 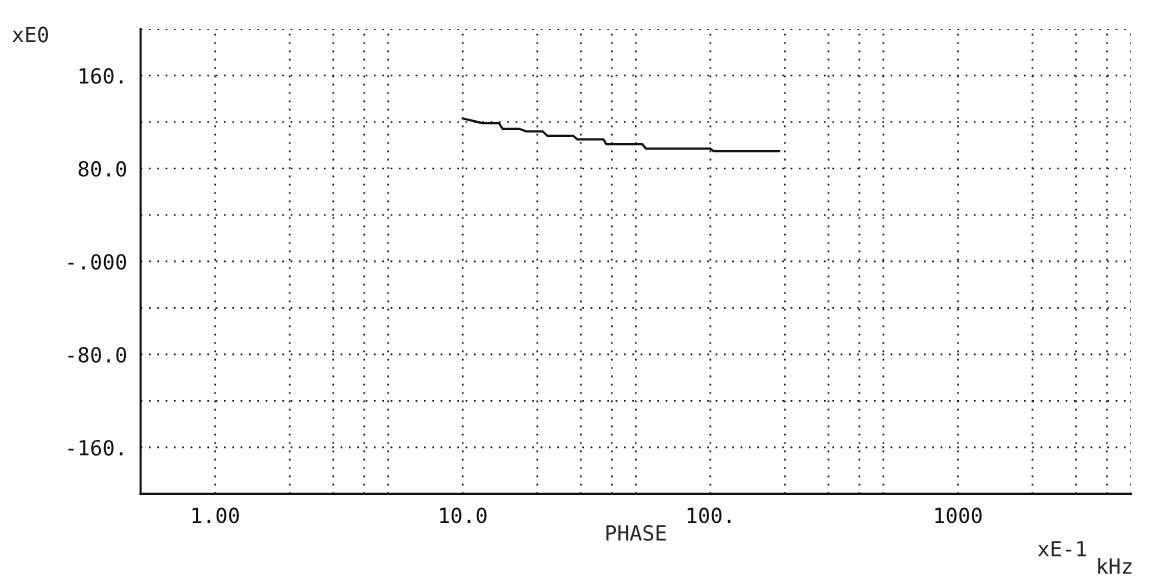 I want to click on x-tick-label: 100., so click(x=709, y=515).